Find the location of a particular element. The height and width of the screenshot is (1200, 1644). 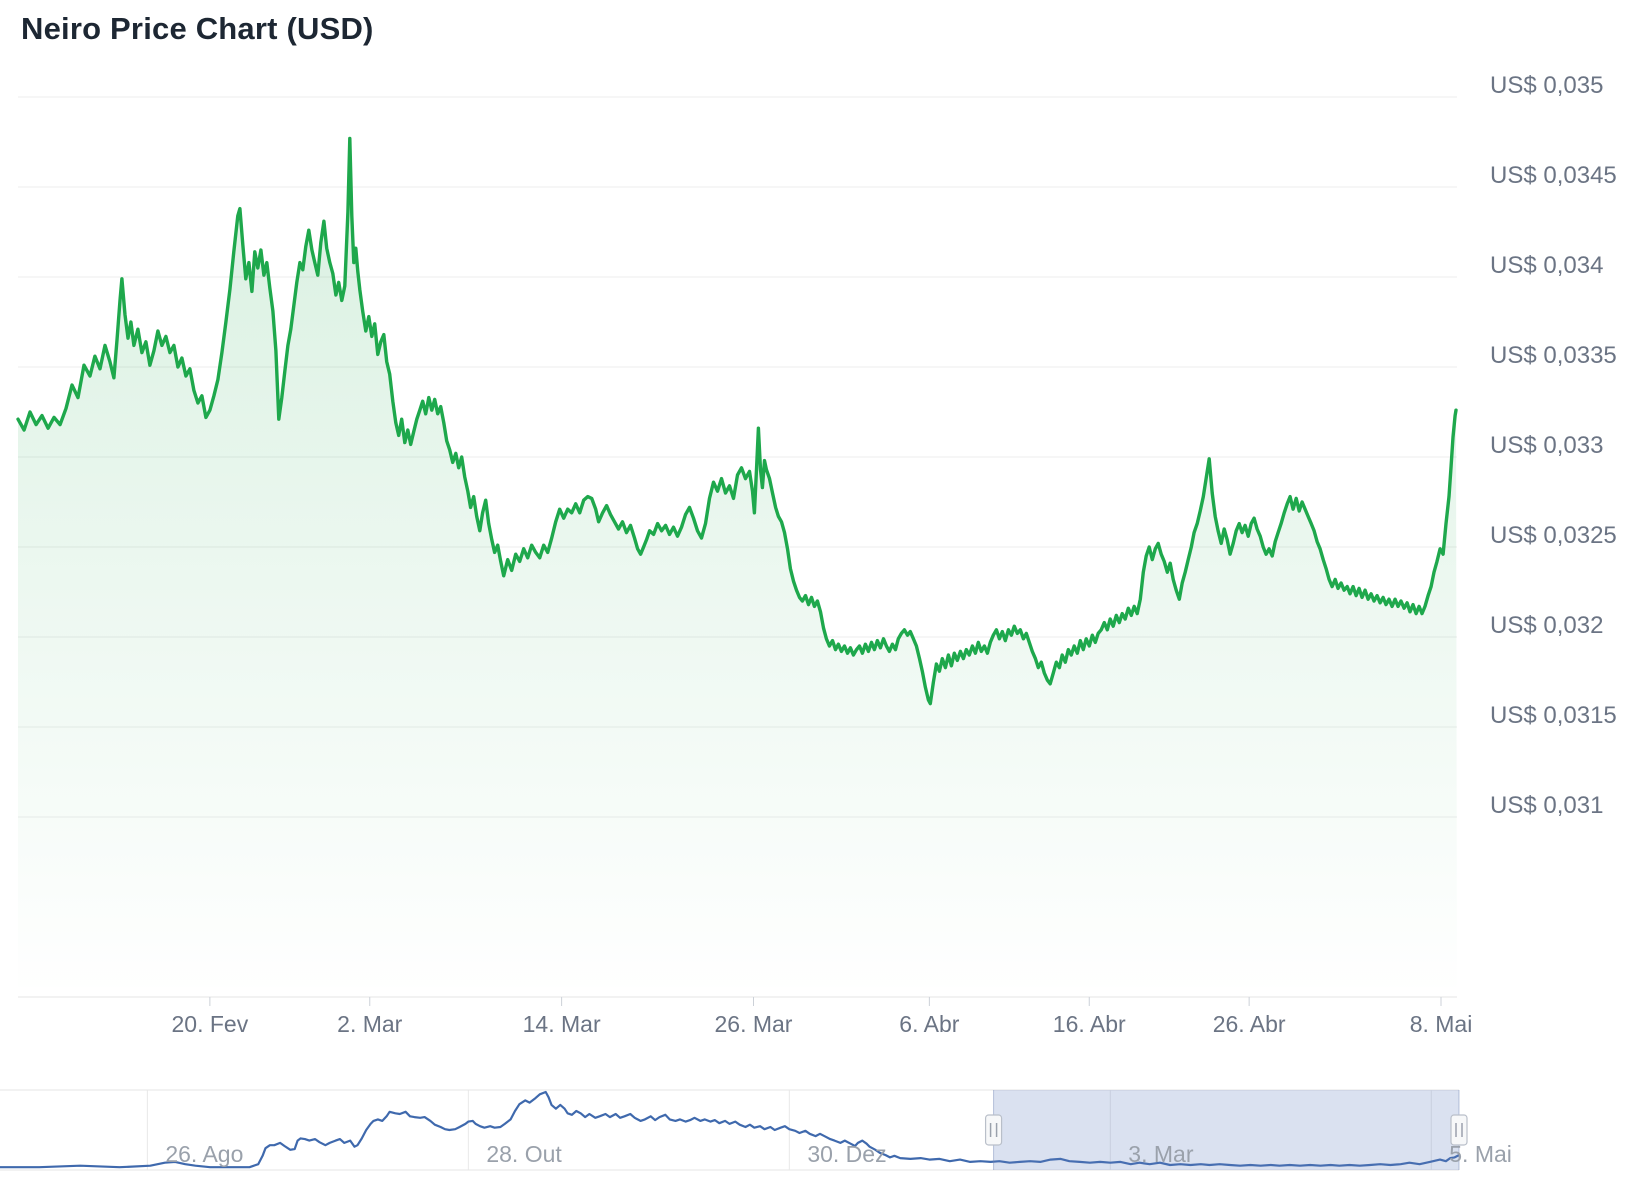

y-axis-label: US$ 0,035 is located at coordinates (1546, 85).